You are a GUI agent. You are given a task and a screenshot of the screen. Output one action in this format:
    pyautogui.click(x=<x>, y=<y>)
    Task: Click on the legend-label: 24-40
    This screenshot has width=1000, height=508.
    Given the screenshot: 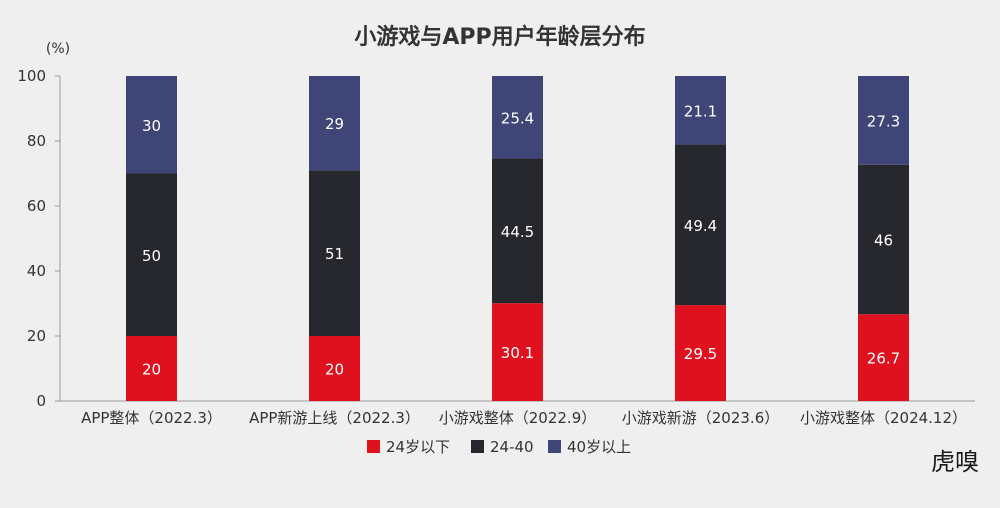 What is the action you would take?
    pyautogui.click(x=512, y=447)
    